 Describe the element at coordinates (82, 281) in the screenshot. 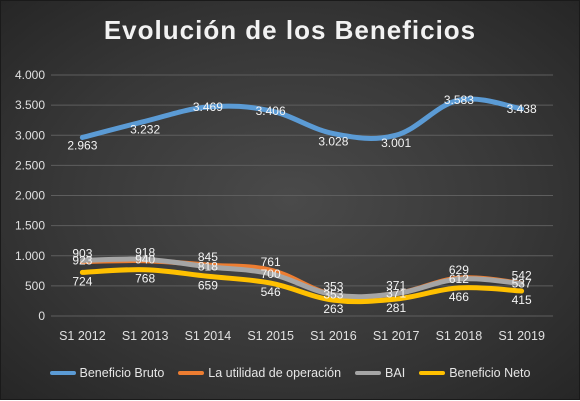

I see `data-label: 724` at that location.